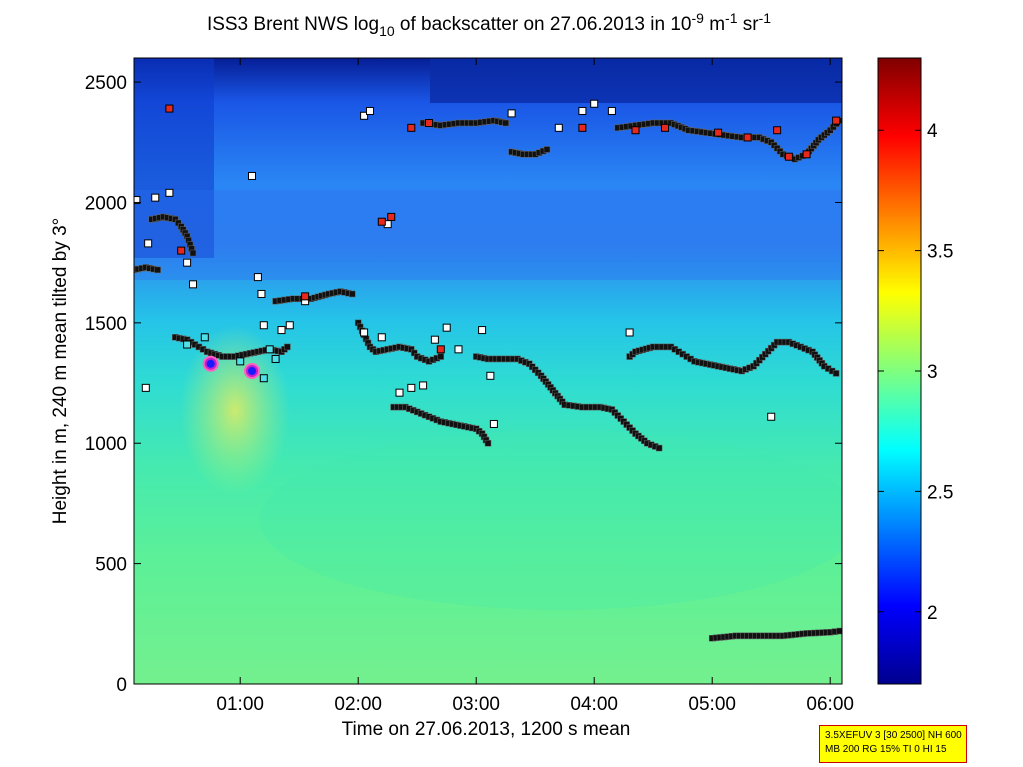 This screenshot has height=767, width=1023. What do you see at coordinates (111, 565) in the screenshot?
I see `y-tick-label: 500` at bounding box center [111, 565].